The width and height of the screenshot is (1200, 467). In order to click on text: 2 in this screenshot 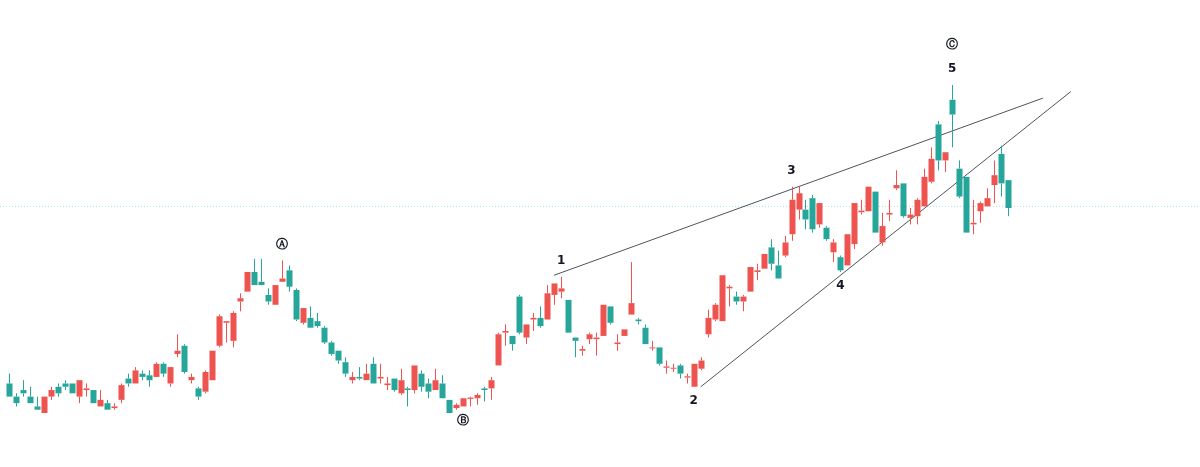, I will do `click(693, 399)`.